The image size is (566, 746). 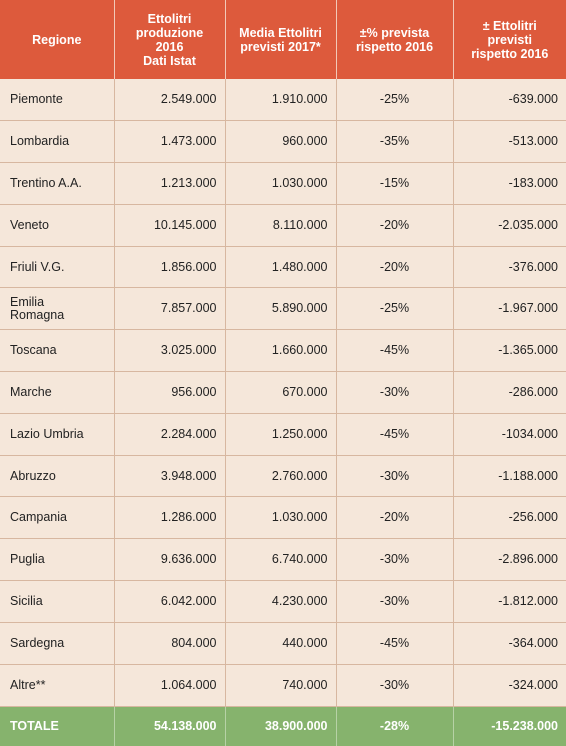 I want to click on cell-differenza: -639.000, so click(x=509, y=100).